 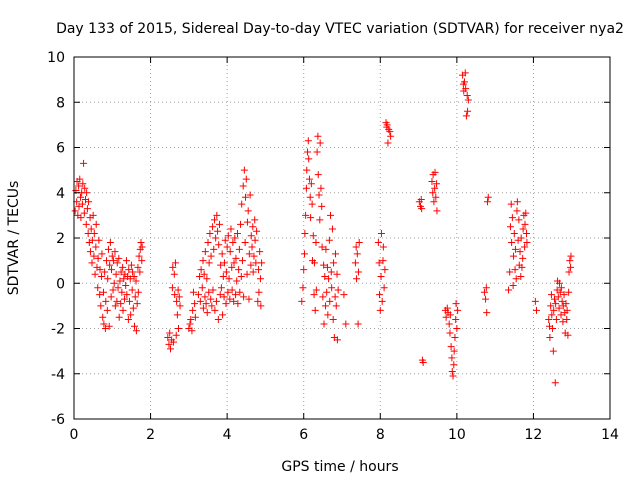 I want to click on x-tick-label: 10, so click(x=457, y=435).